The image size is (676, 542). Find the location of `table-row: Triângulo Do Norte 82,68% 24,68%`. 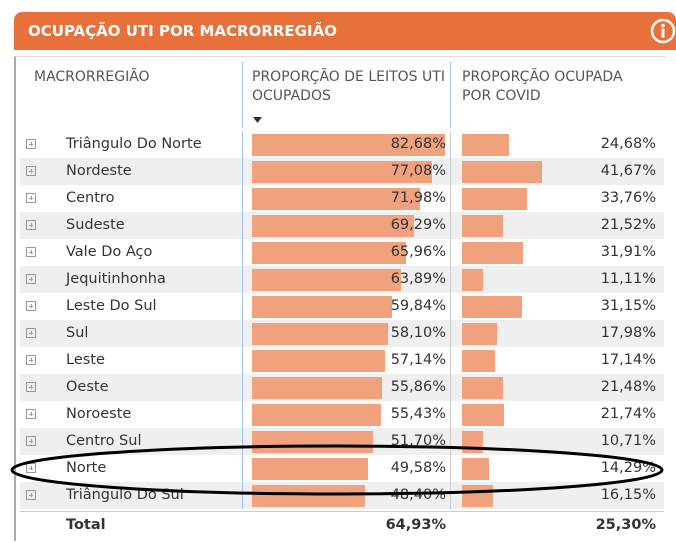

table-row: Triângulo Do Norte 82,68% 24,68% is located at coordinates (342, 144).